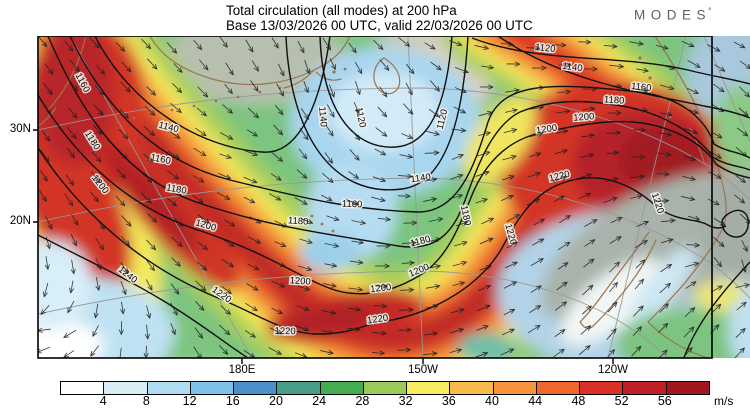 The height and width of the screenshot is (408, 750). I want to click on colorbar-tick-44: 44, so click(535, 401).